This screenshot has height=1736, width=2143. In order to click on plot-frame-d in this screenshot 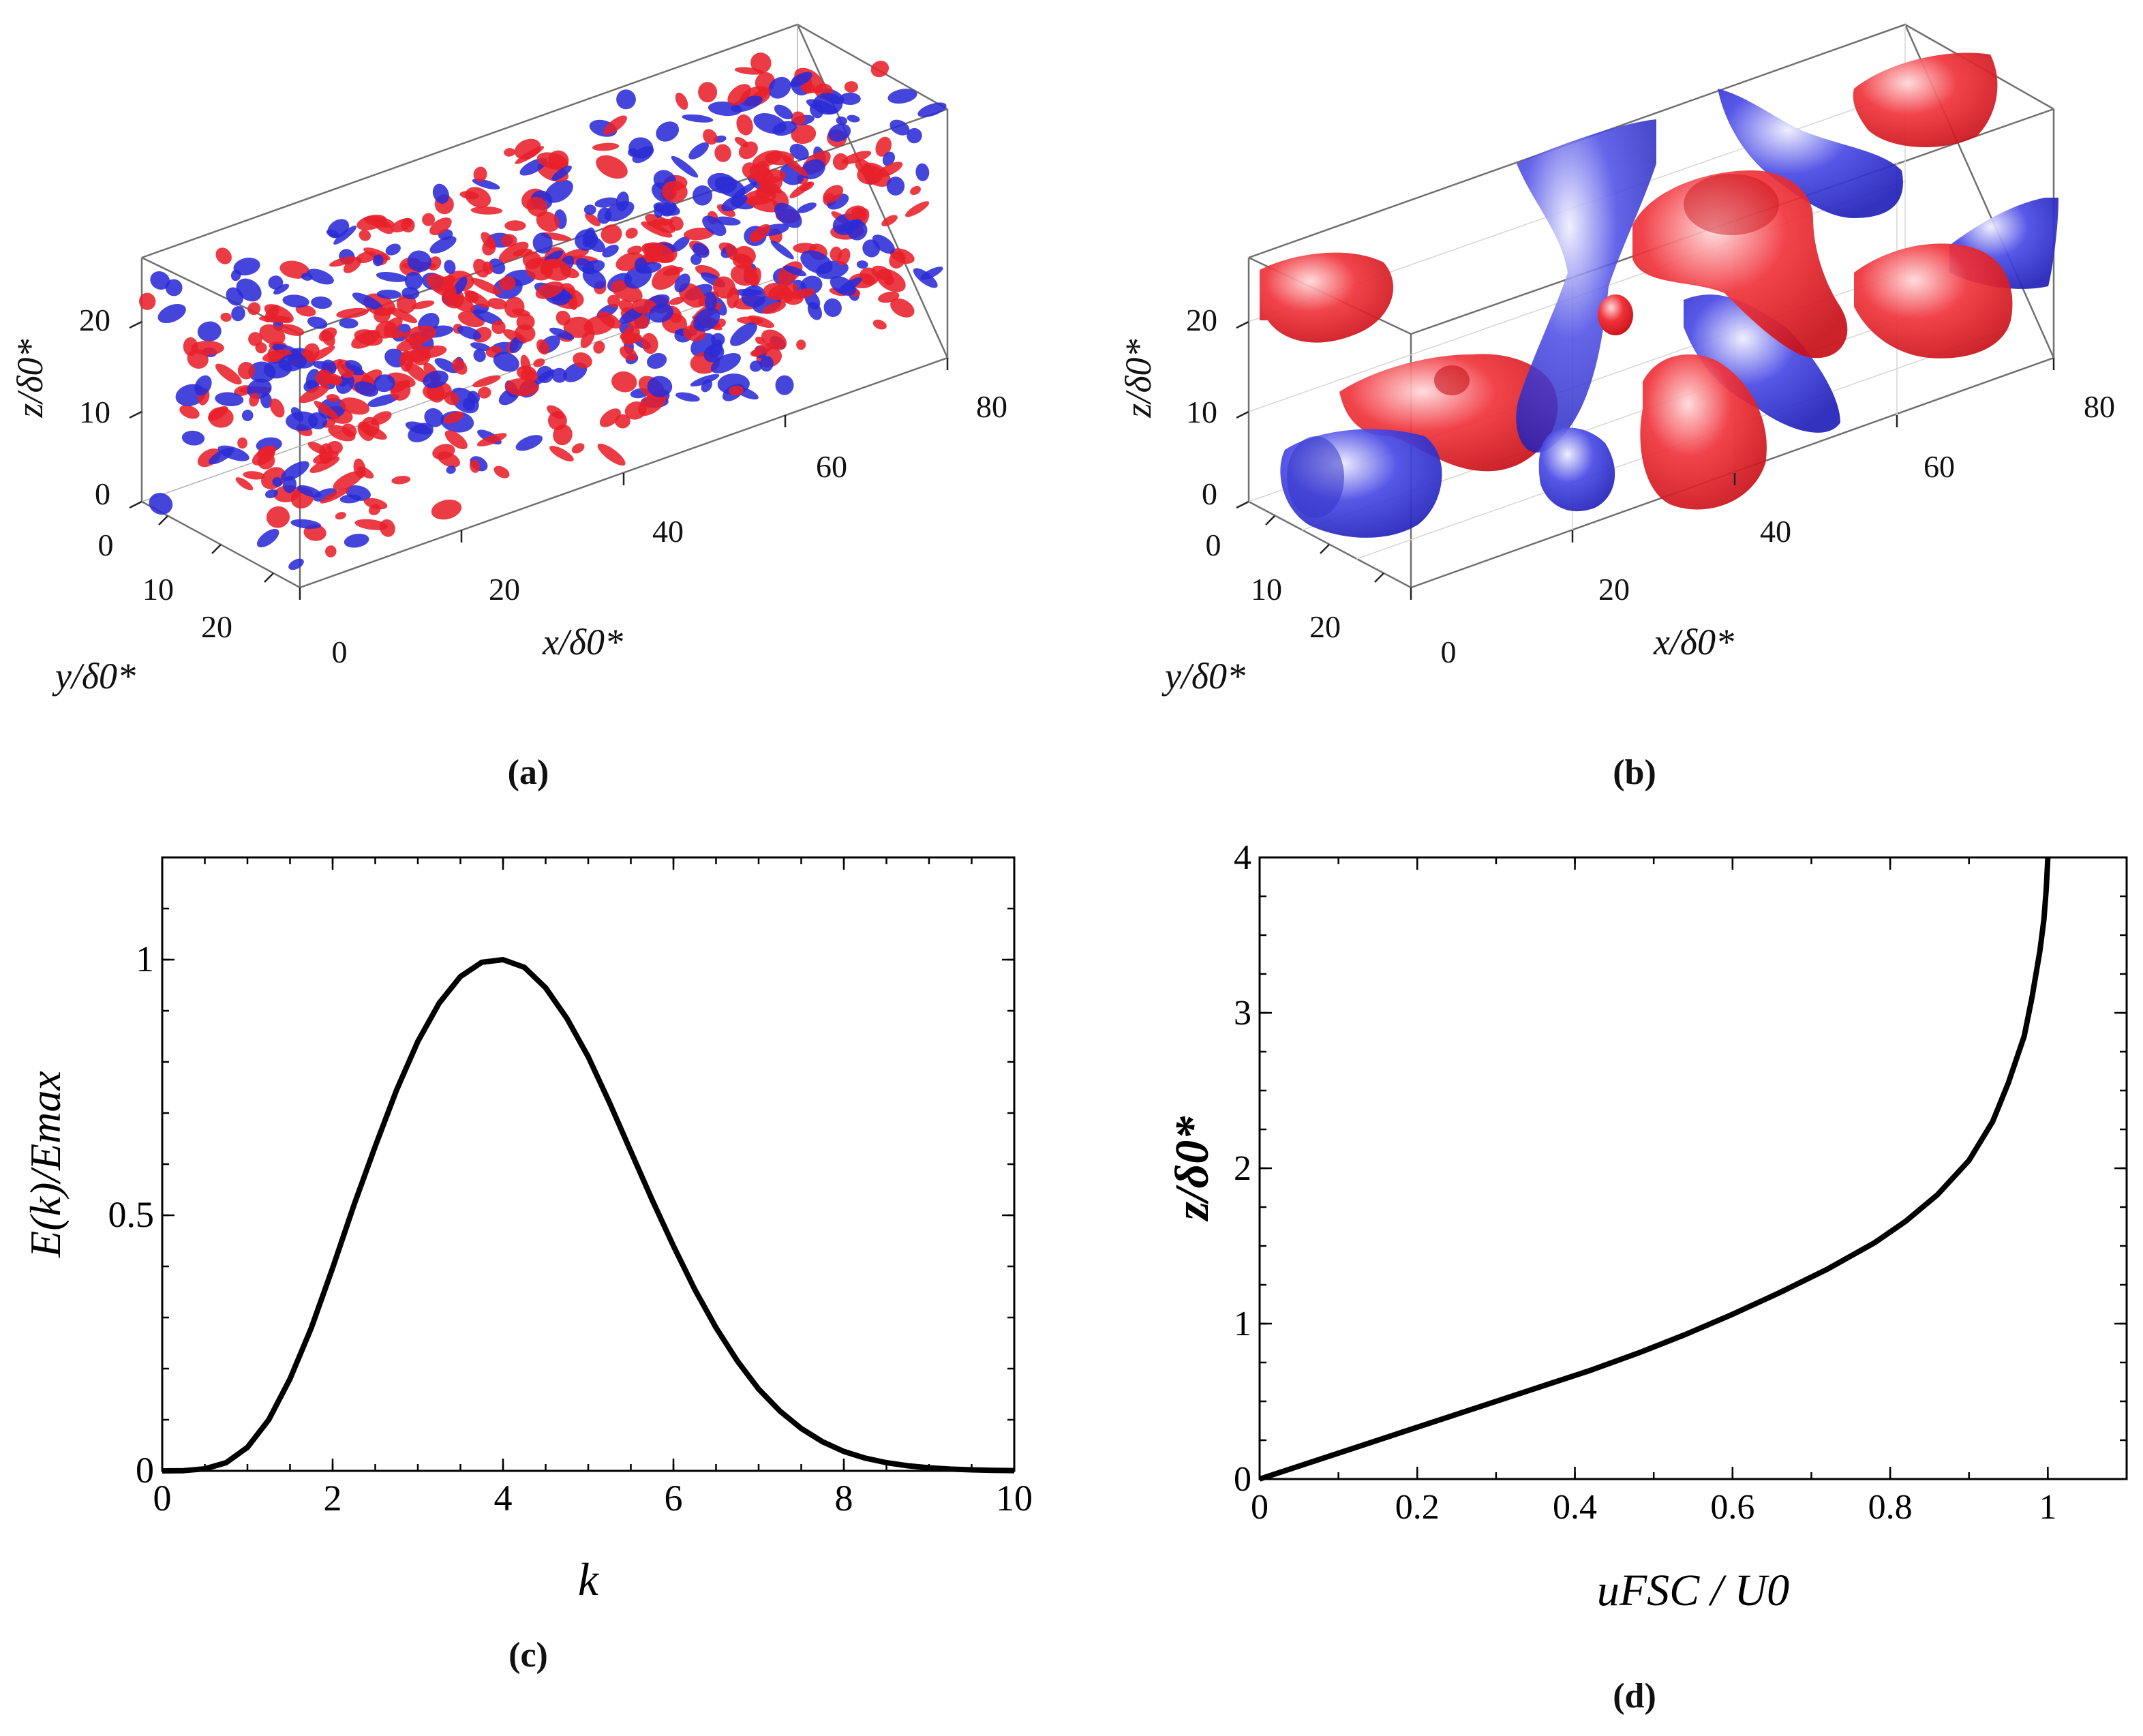, I will do `click(1693, 1168)`.